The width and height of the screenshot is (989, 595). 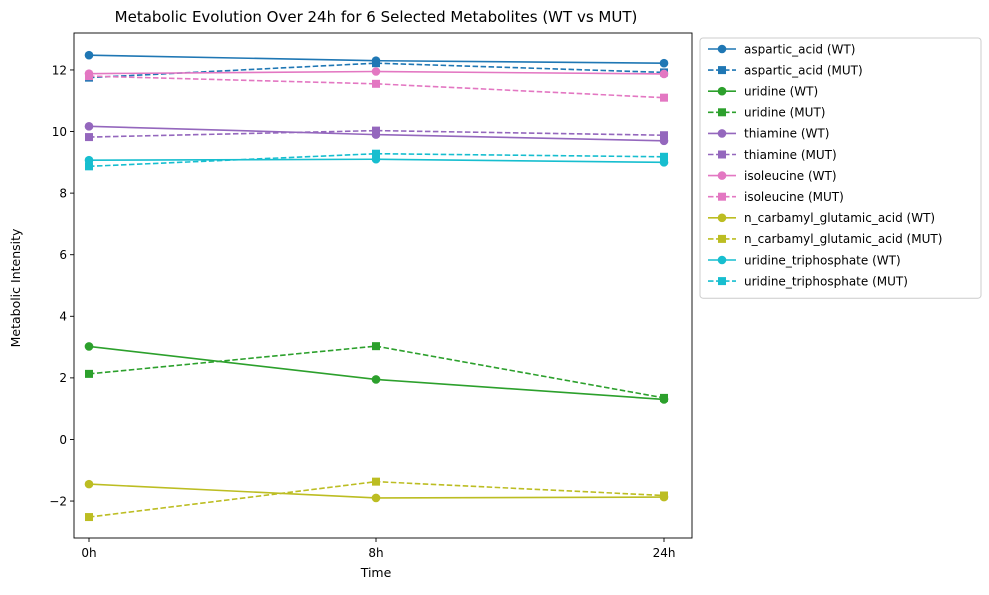 I want to click on y-tick-label: 6, so click(x=63, y=255).